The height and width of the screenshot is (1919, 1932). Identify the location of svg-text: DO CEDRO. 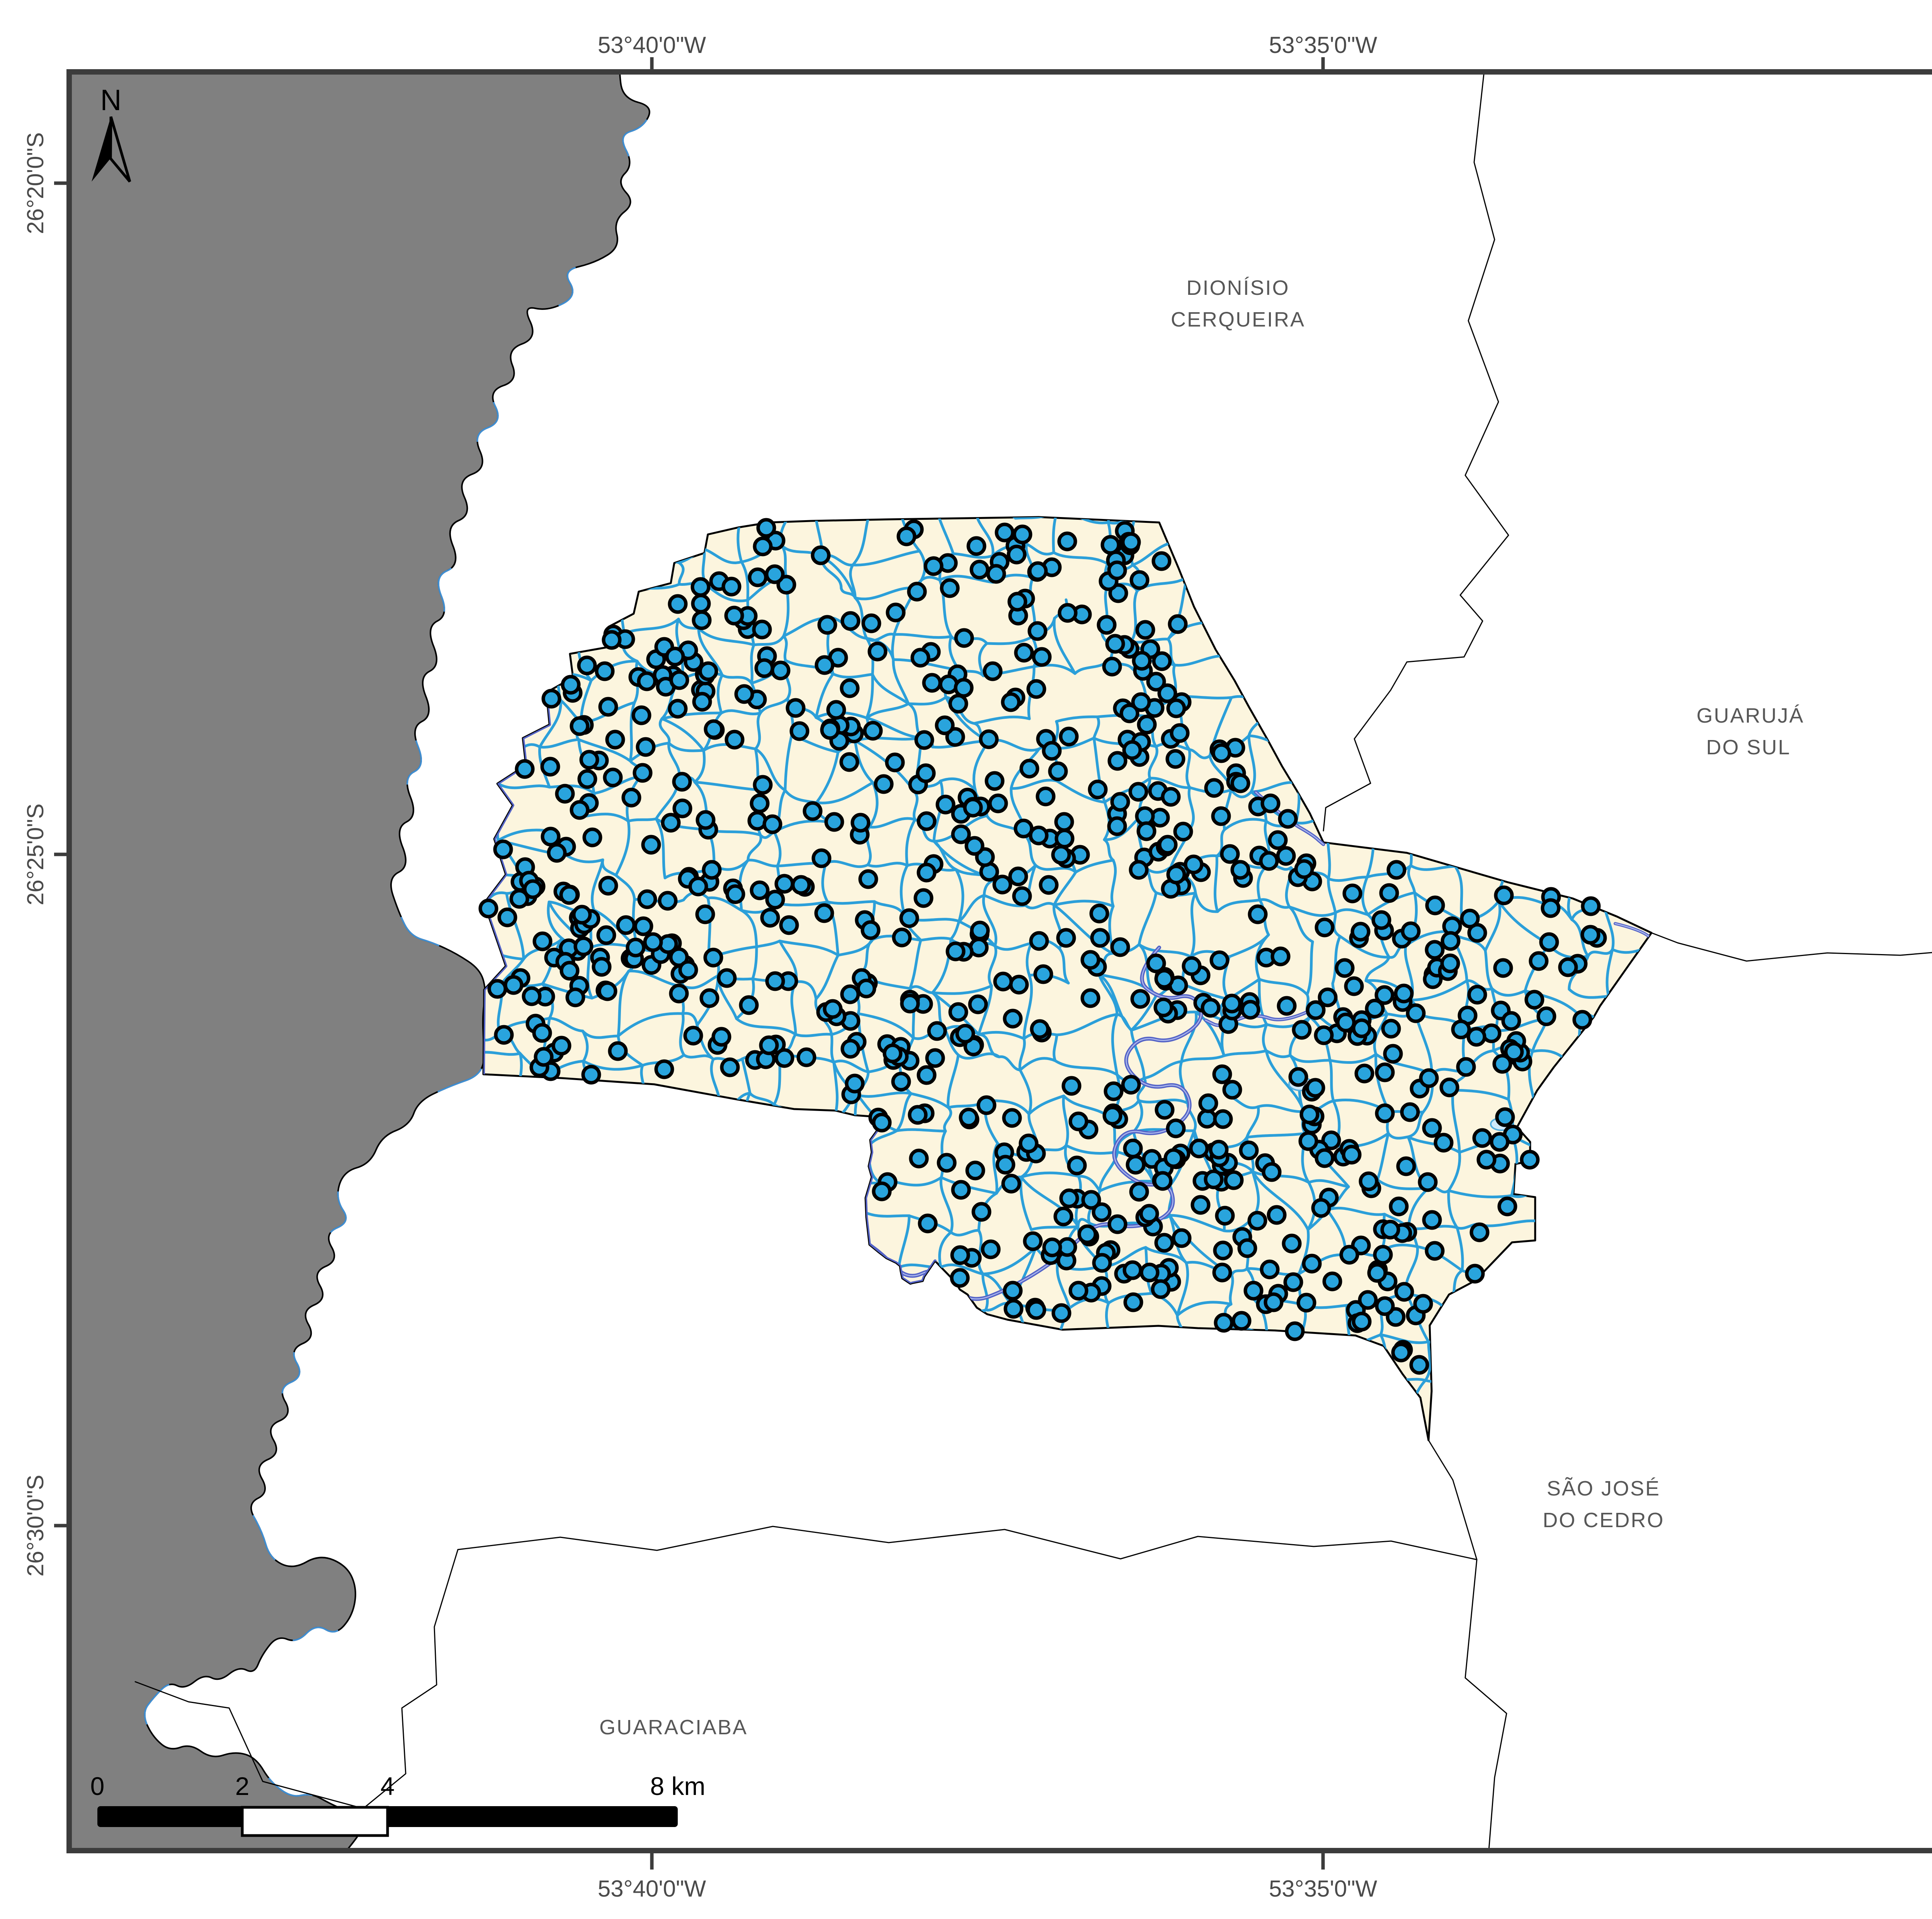
(1603, 1520).